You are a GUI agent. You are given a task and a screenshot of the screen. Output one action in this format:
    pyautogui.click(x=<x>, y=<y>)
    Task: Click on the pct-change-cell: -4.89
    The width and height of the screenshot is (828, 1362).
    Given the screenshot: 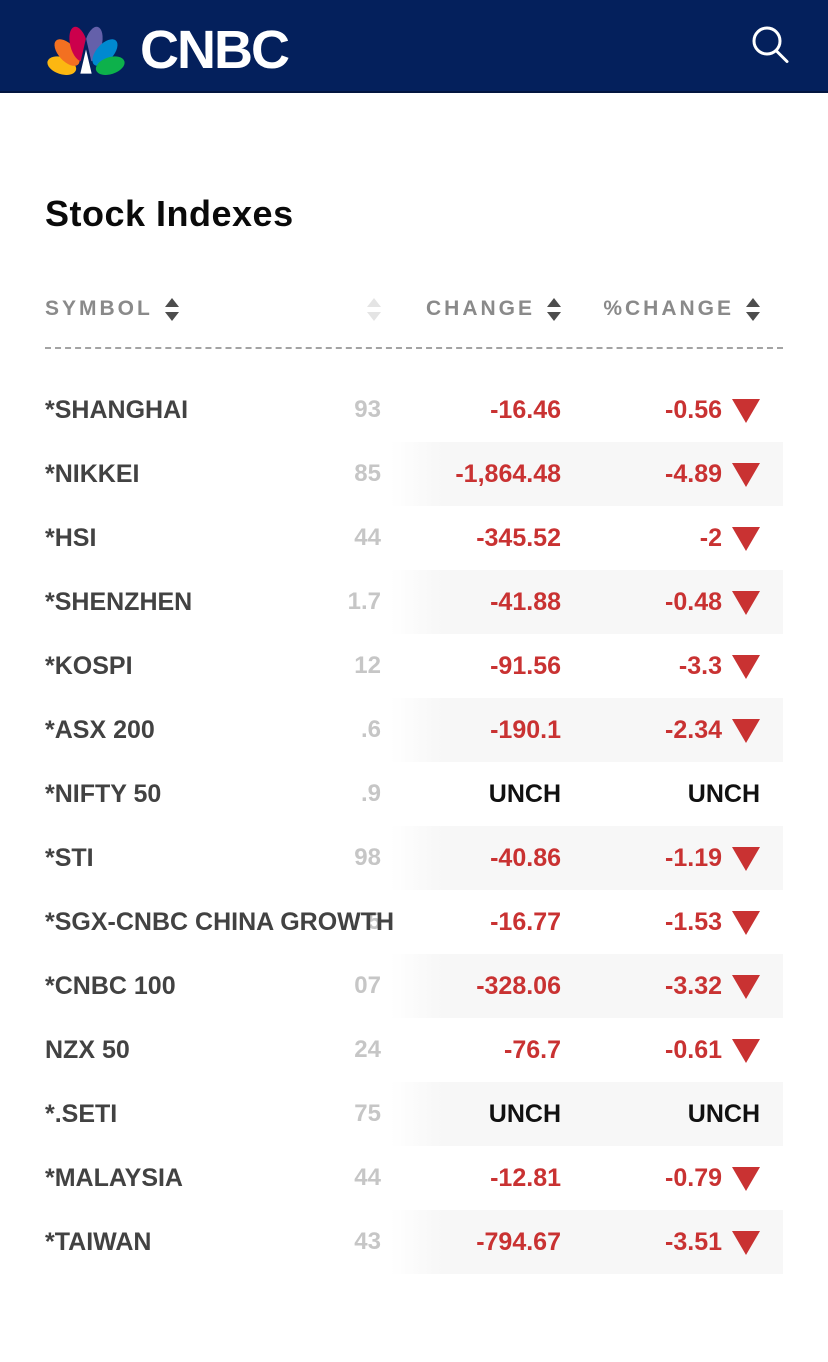 What is the action you would take?
    pyautogui.click(x=683, y=474)
    